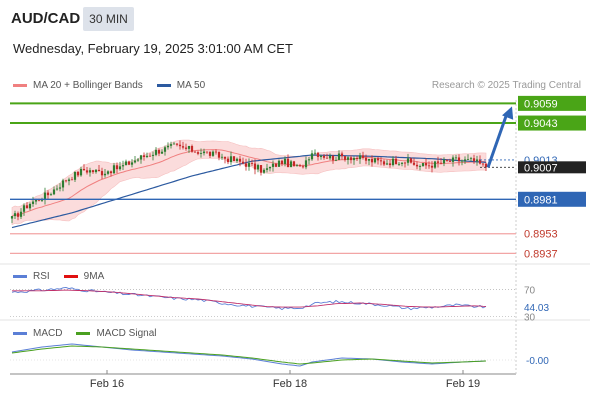  What do you see at coordinates (126, 333) in the screenshot?
I see `legend-macd-signal-label: MACD Signal` at bounding box center [126, 333].